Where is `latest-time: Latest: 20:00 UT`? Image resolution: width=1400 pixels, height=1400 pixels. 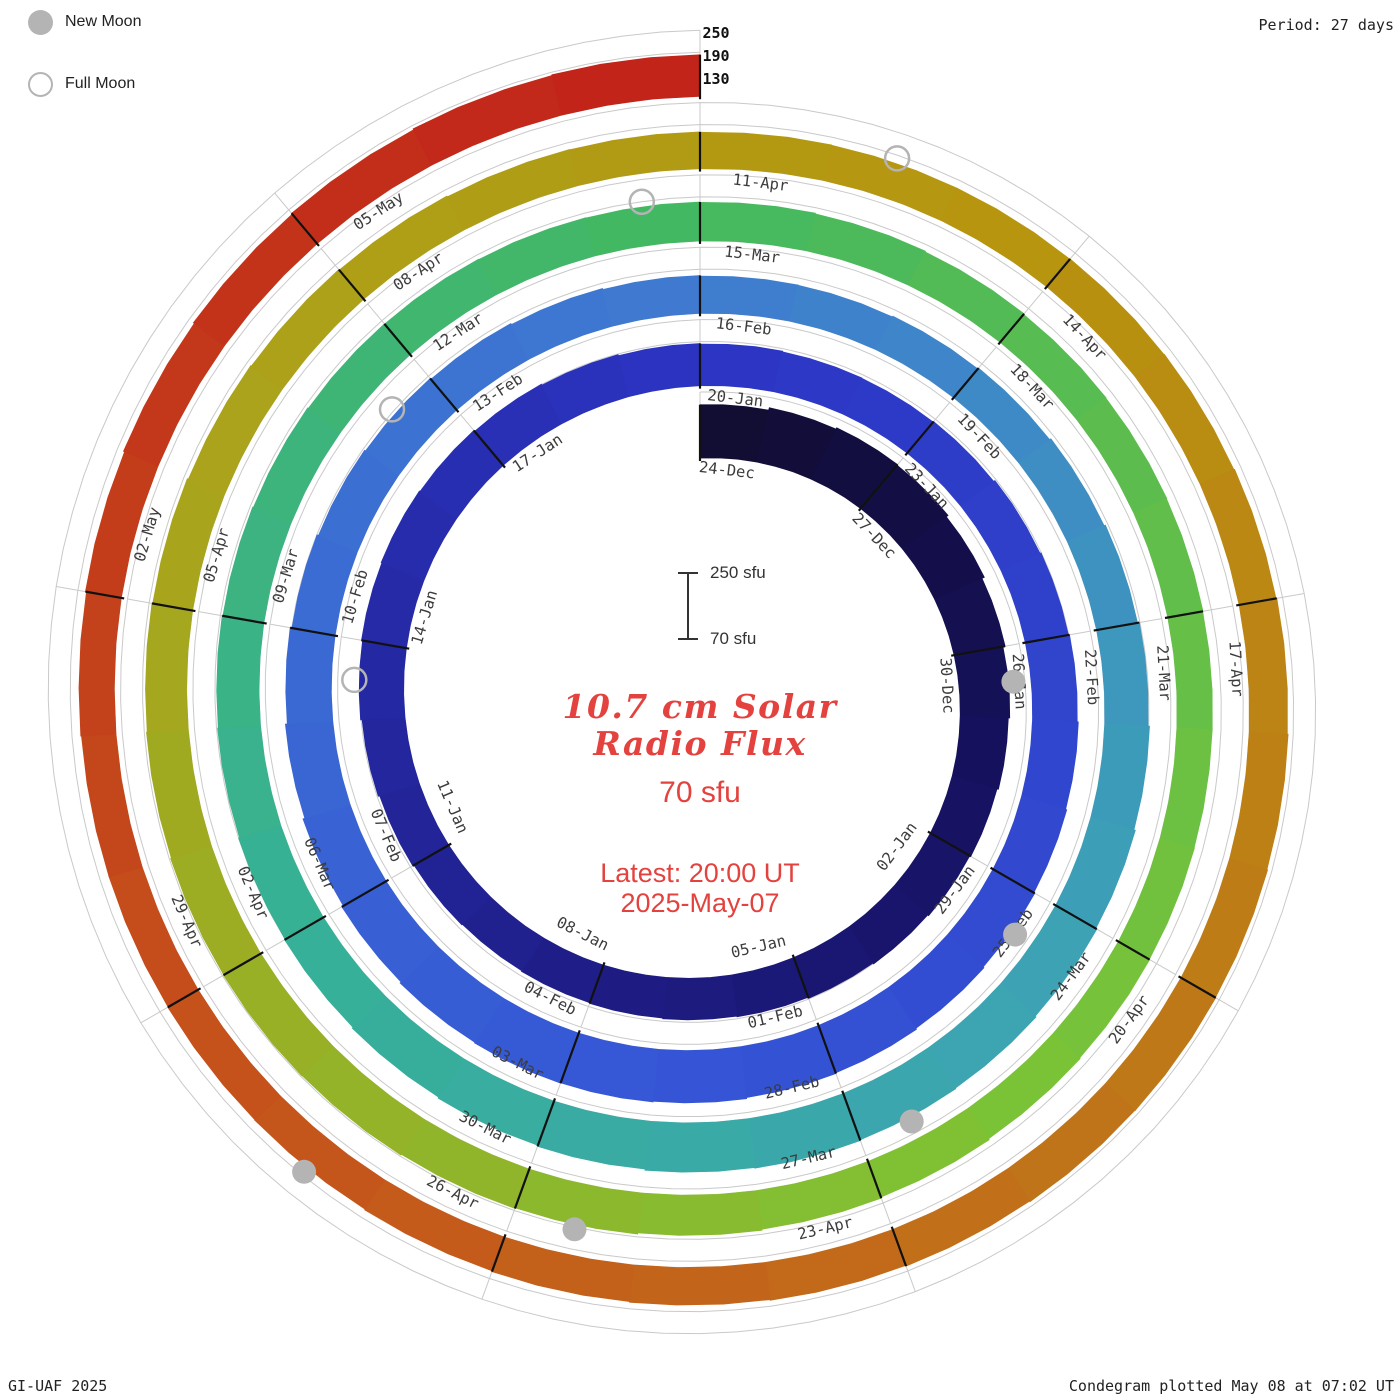 latest-time: Latest: 20:00 UT is located at coordinates (700, 873).